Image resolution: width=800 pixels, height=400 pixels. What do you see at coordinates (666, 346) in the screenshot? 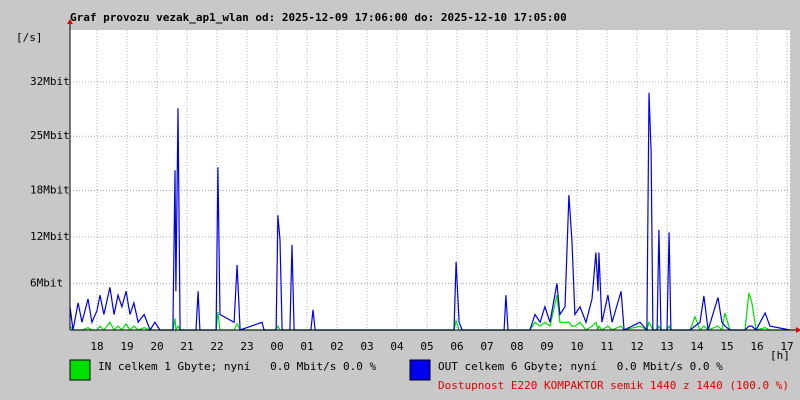
I see `x-tick-label: 13` at bounding box center [666, 346].